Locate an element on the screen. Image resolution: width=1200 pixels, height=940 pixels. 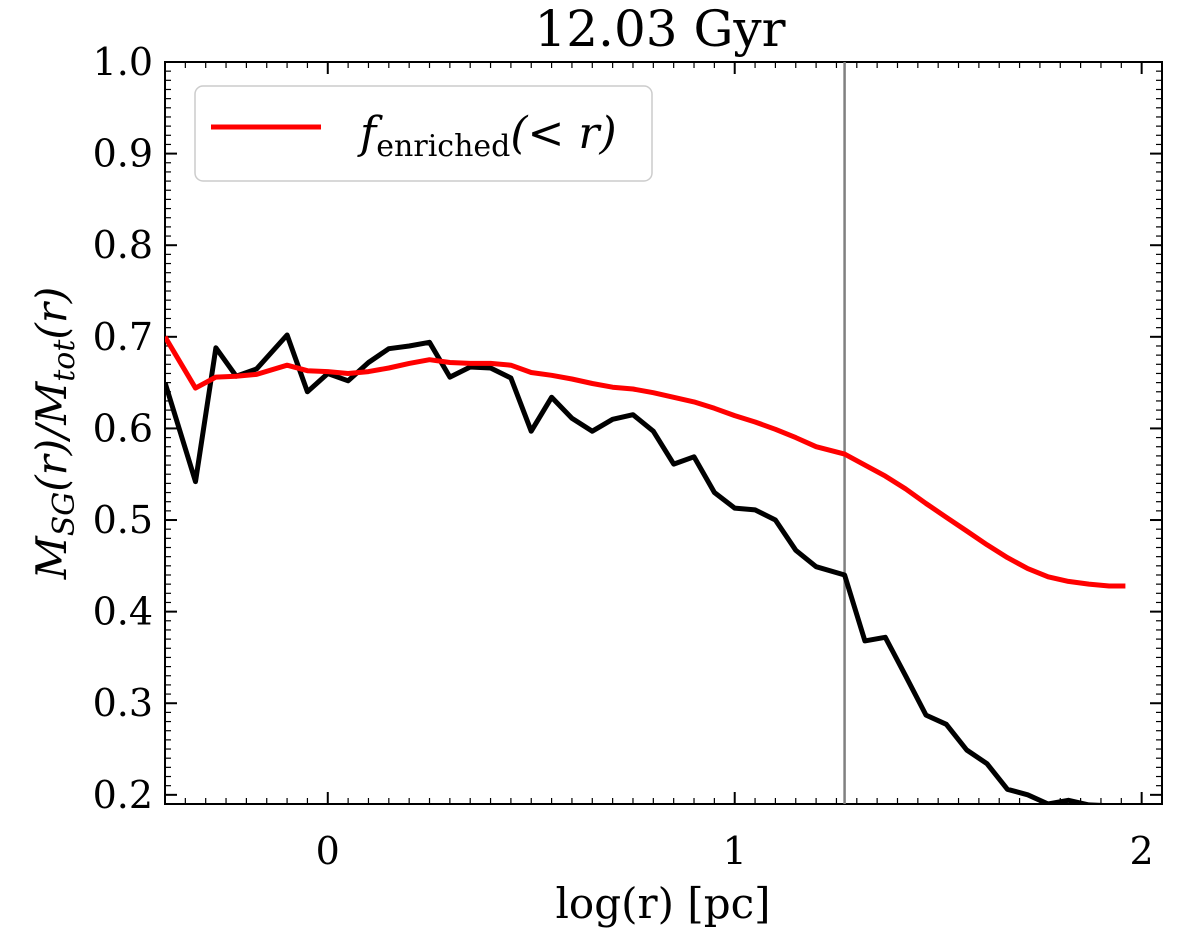
legend-label-enriched: fenriched(< r) is located at coordinates (487, 136).